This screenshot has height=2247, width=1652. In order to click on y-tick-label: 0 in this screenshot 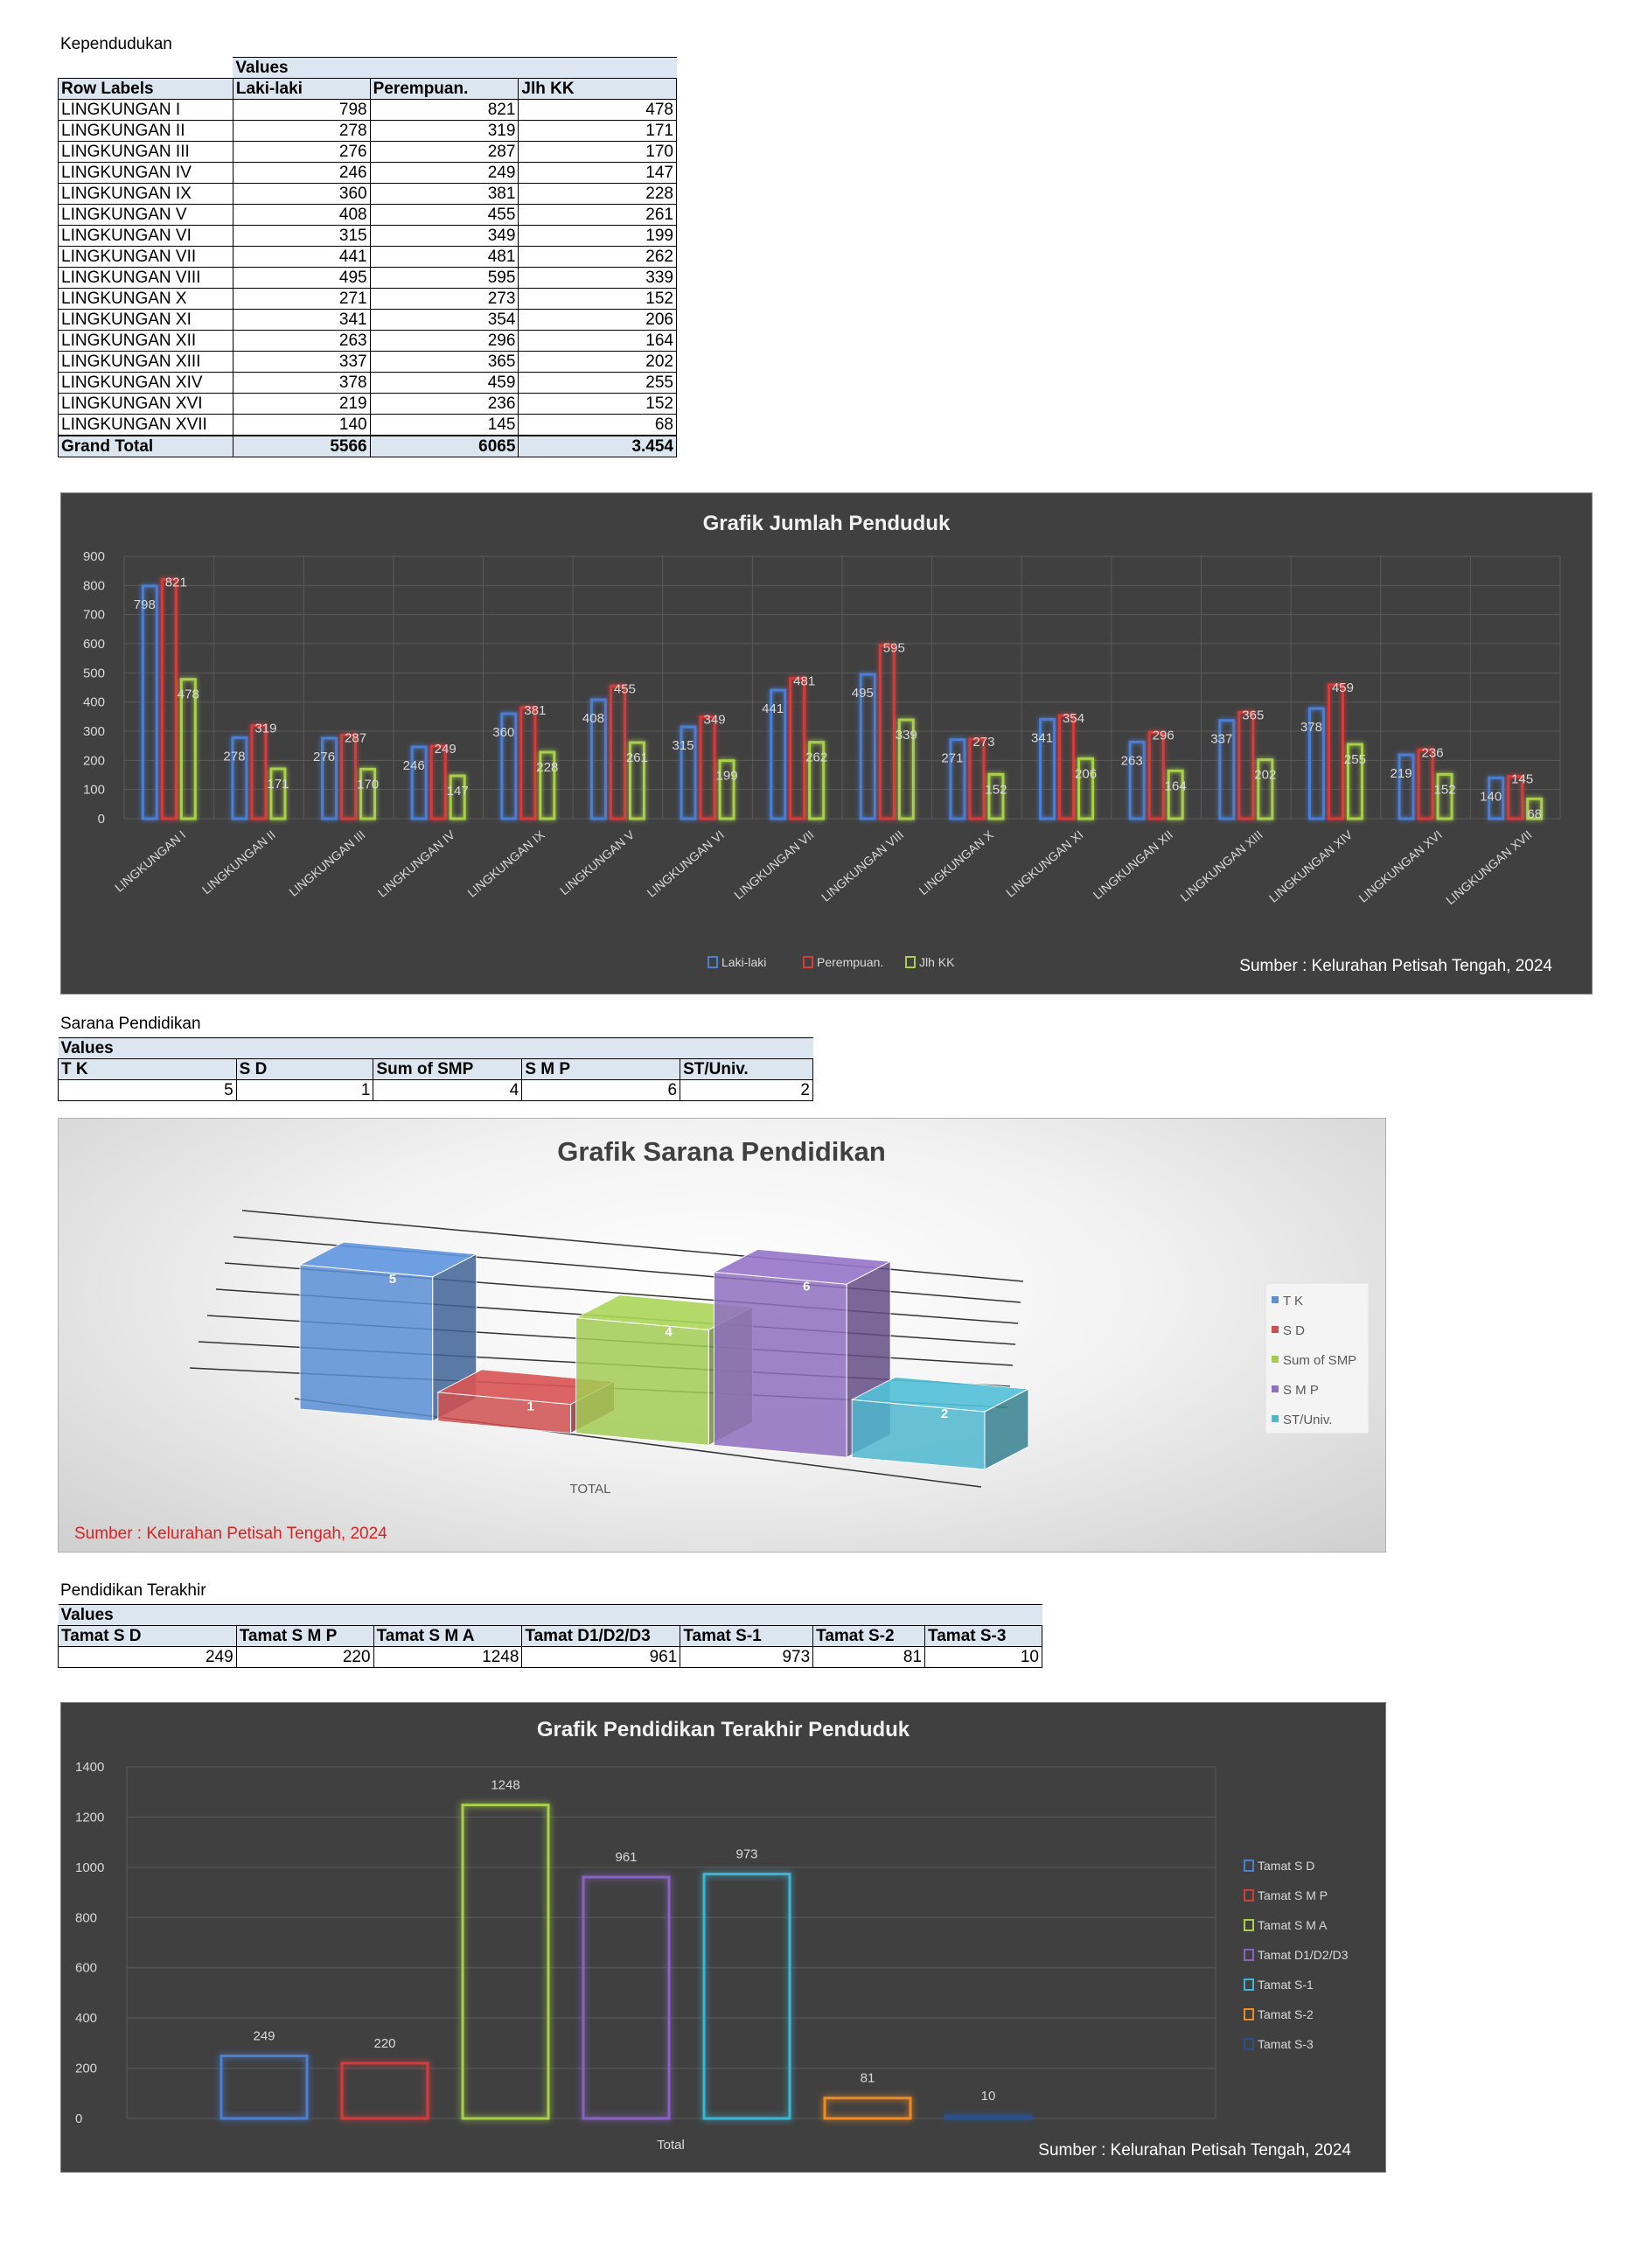, I will do `click(78, 2118)`.